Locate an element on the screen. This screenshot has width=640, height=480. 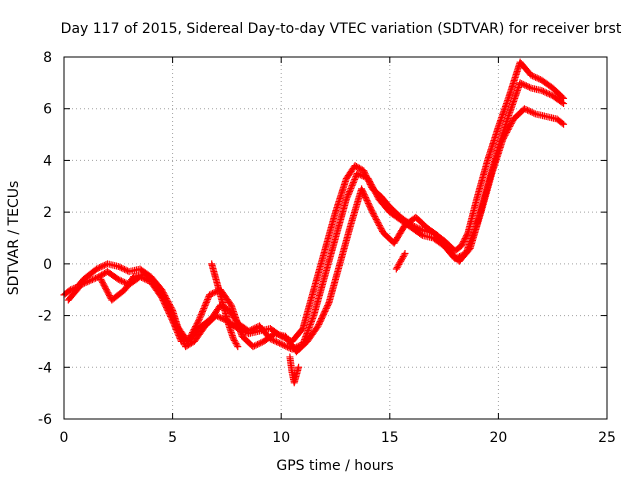
y-tick-label: 6 is located at coordinates (47, 110).